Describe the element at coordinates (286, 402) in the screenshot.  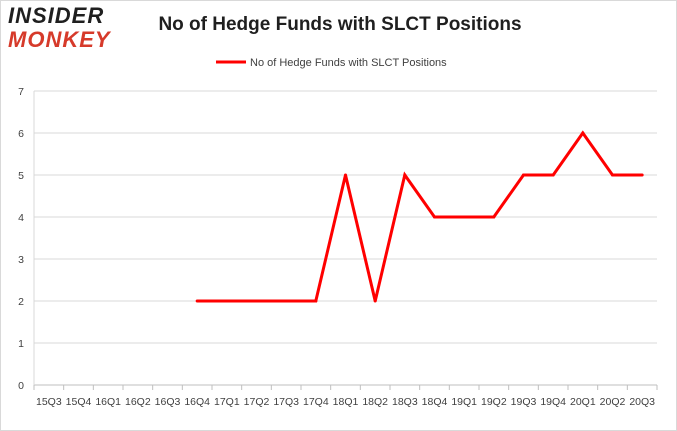
I see `x-tick-label: 17Q3` at that location.